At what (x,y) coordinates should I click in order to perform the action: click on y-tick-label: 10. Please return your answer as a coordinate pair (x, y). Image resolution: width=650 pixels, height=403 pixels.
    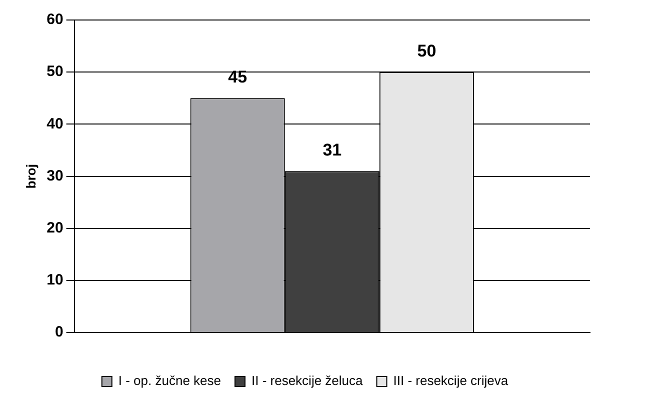
    Looking at the image, I should click on (55, 280).